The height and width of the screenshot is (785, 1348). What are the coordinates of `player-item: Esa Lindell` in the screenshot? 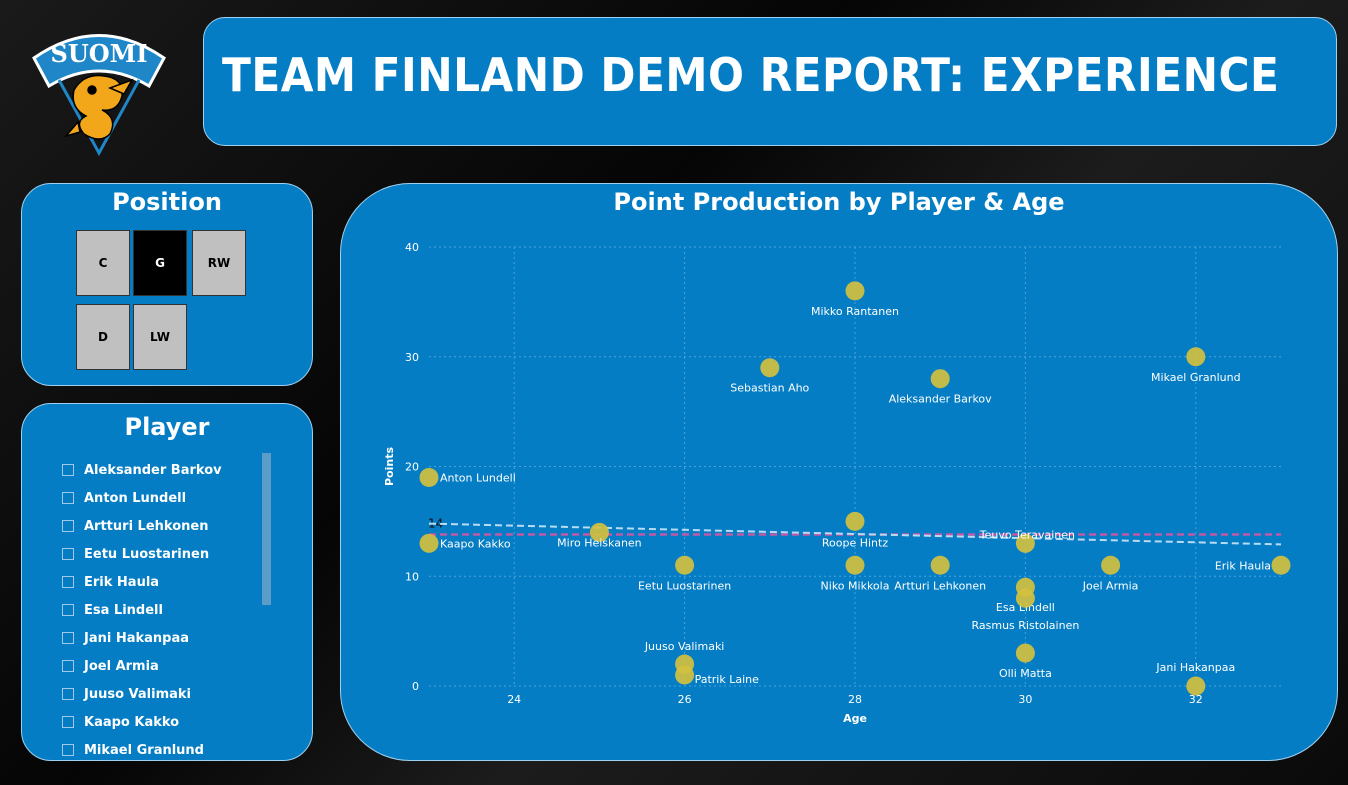 It's located at (162, 610).